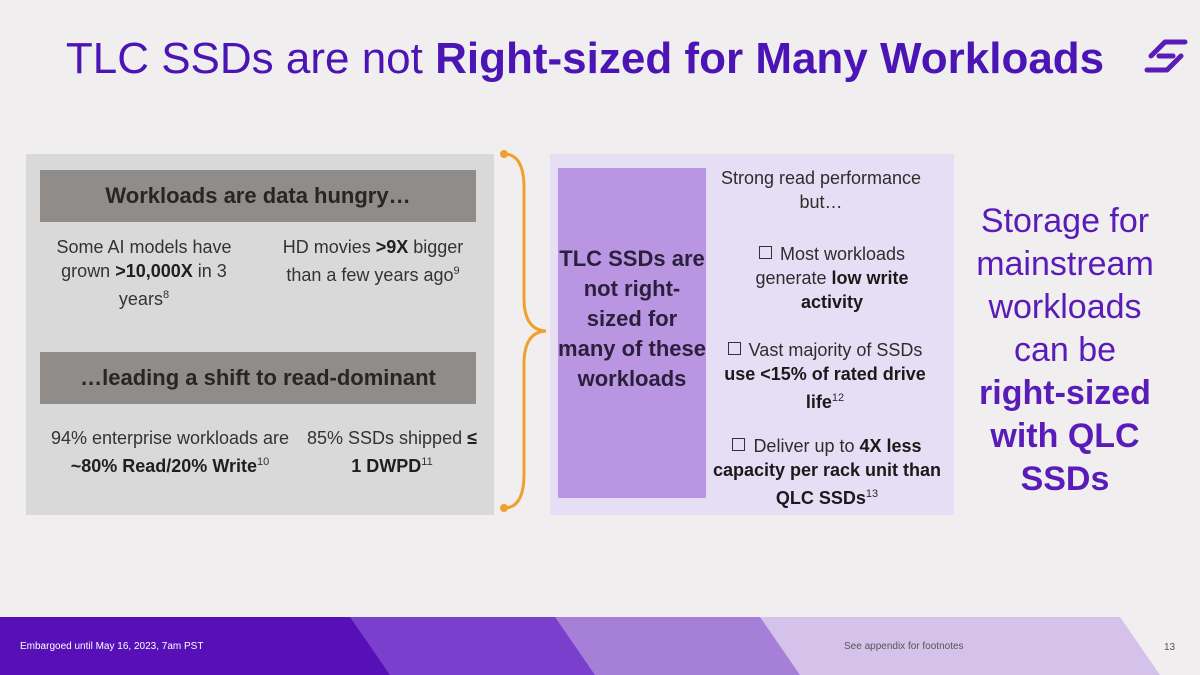 The image size is (1200, 675). Describe the element at coordinates (1166, 56) in the screenshot. I see `brand-logo-icon` at that location.